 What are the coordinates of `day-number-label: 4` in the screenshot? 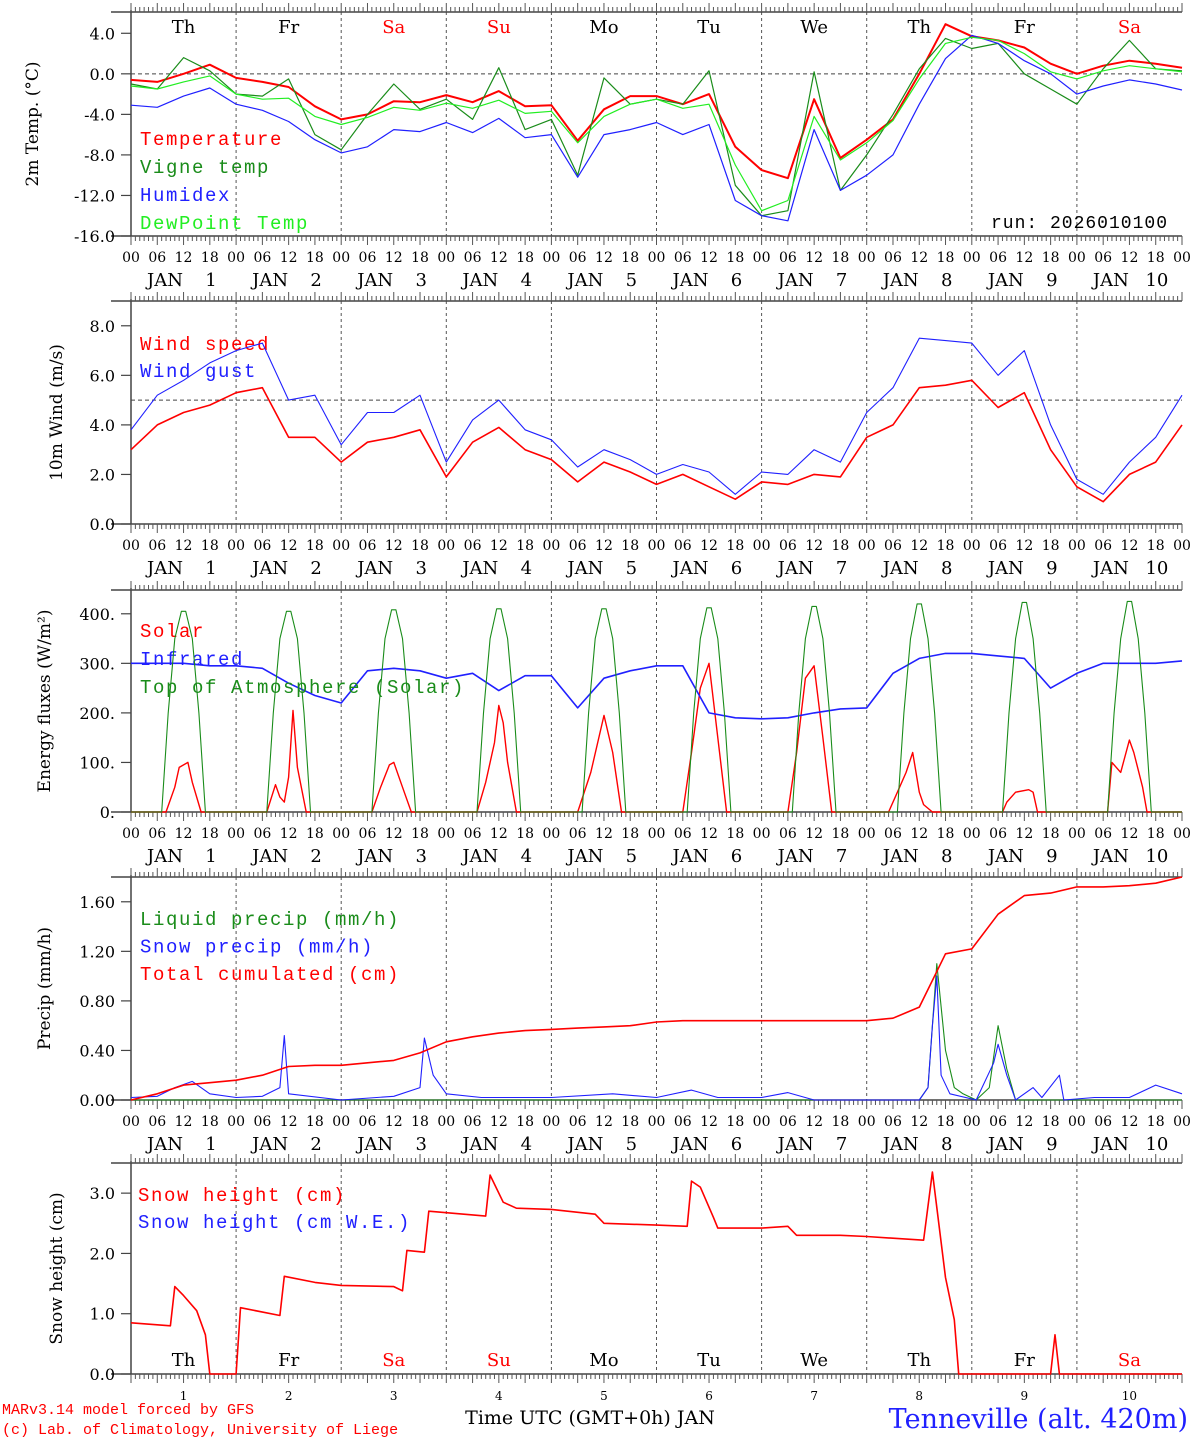 It's located at (526, 1144).